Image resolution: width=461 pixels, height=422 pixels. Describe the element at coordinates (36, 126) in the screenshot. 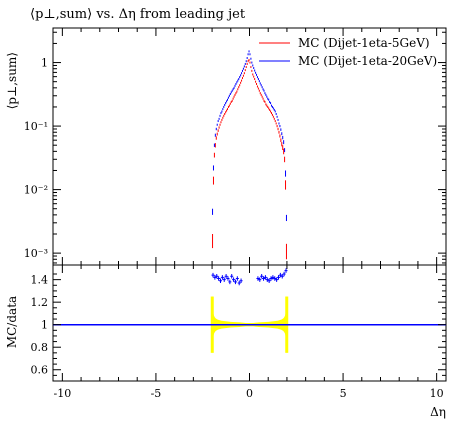

I see `y-tick-label: 10⁻¹` at that location.